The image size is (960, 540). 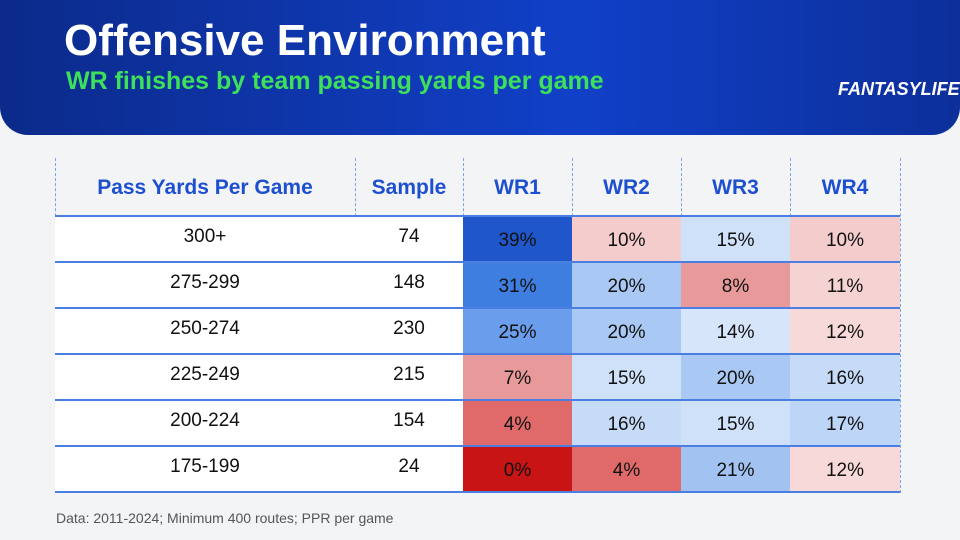 What do you see at coordinates (205, 239) in the screenshot?
I see `table-cell: 300+` at bounding box center [205, 239].